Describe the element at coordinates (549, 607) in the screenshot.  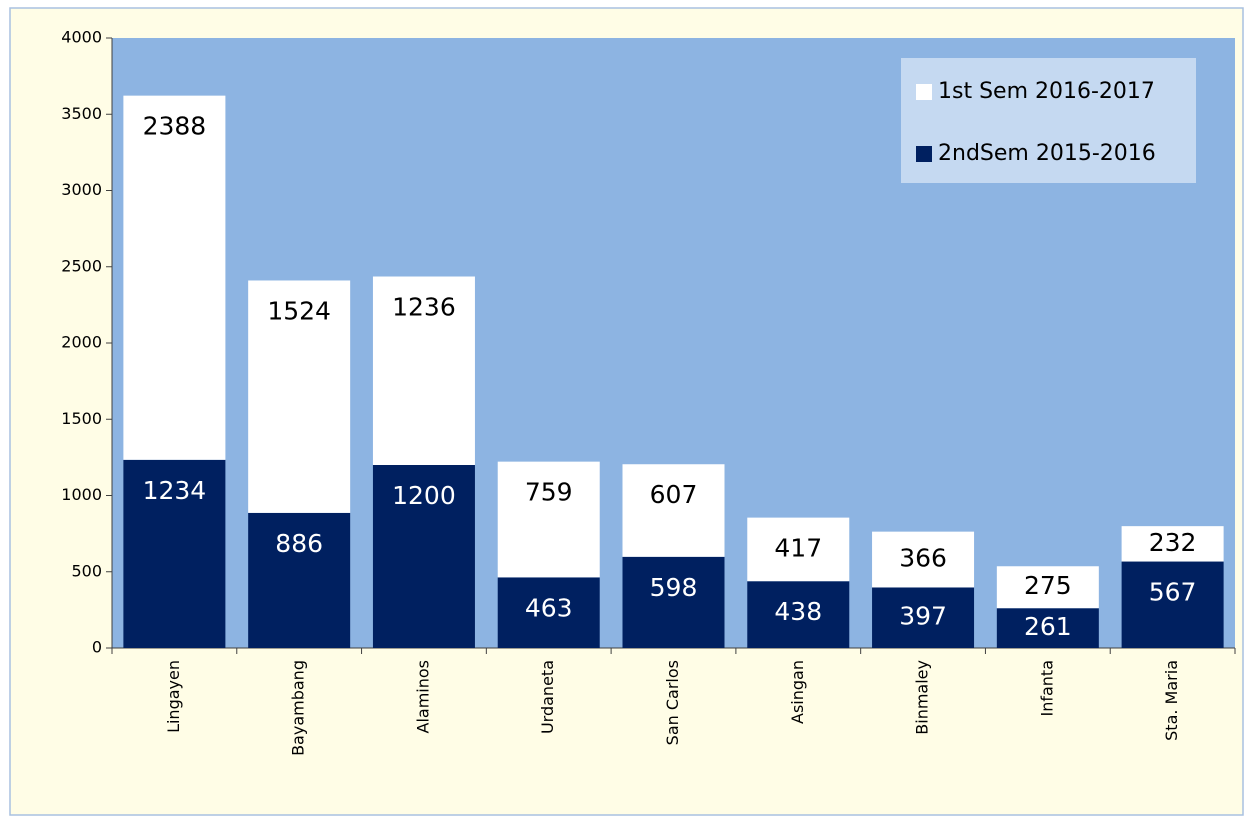
I see `data-label: 463` at that location.